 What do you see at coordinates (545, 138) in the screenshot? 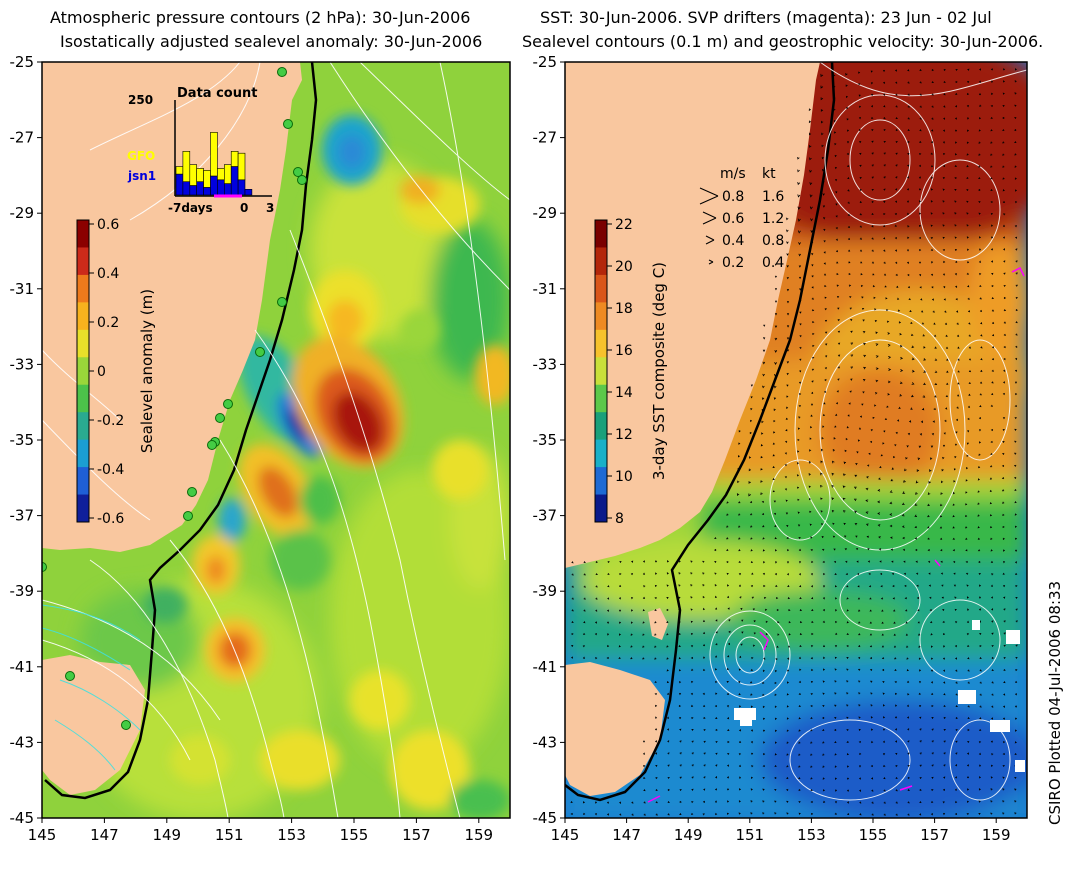
I see `right-ytick-label: -27` at bounding box center [545, 138].